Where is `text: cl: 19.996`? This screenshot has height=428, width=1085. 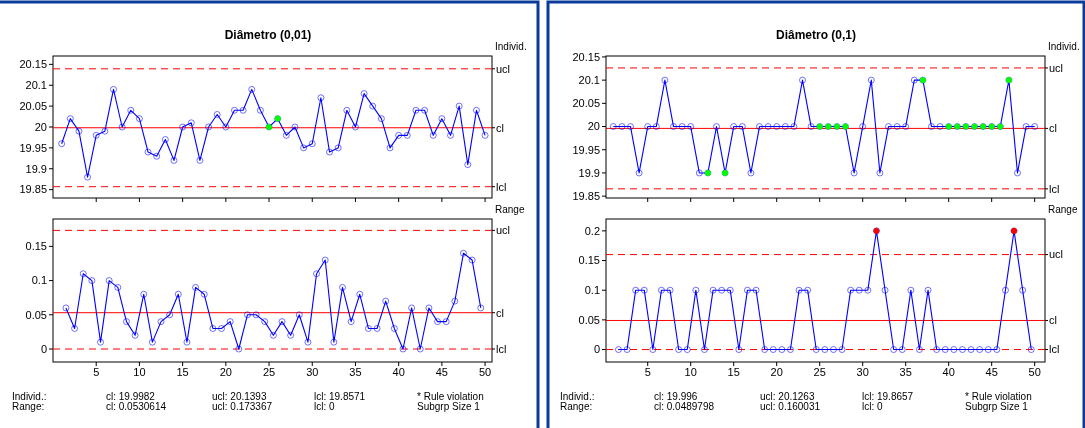
text: cl: 19.996 is located at coordinates (676, 396).